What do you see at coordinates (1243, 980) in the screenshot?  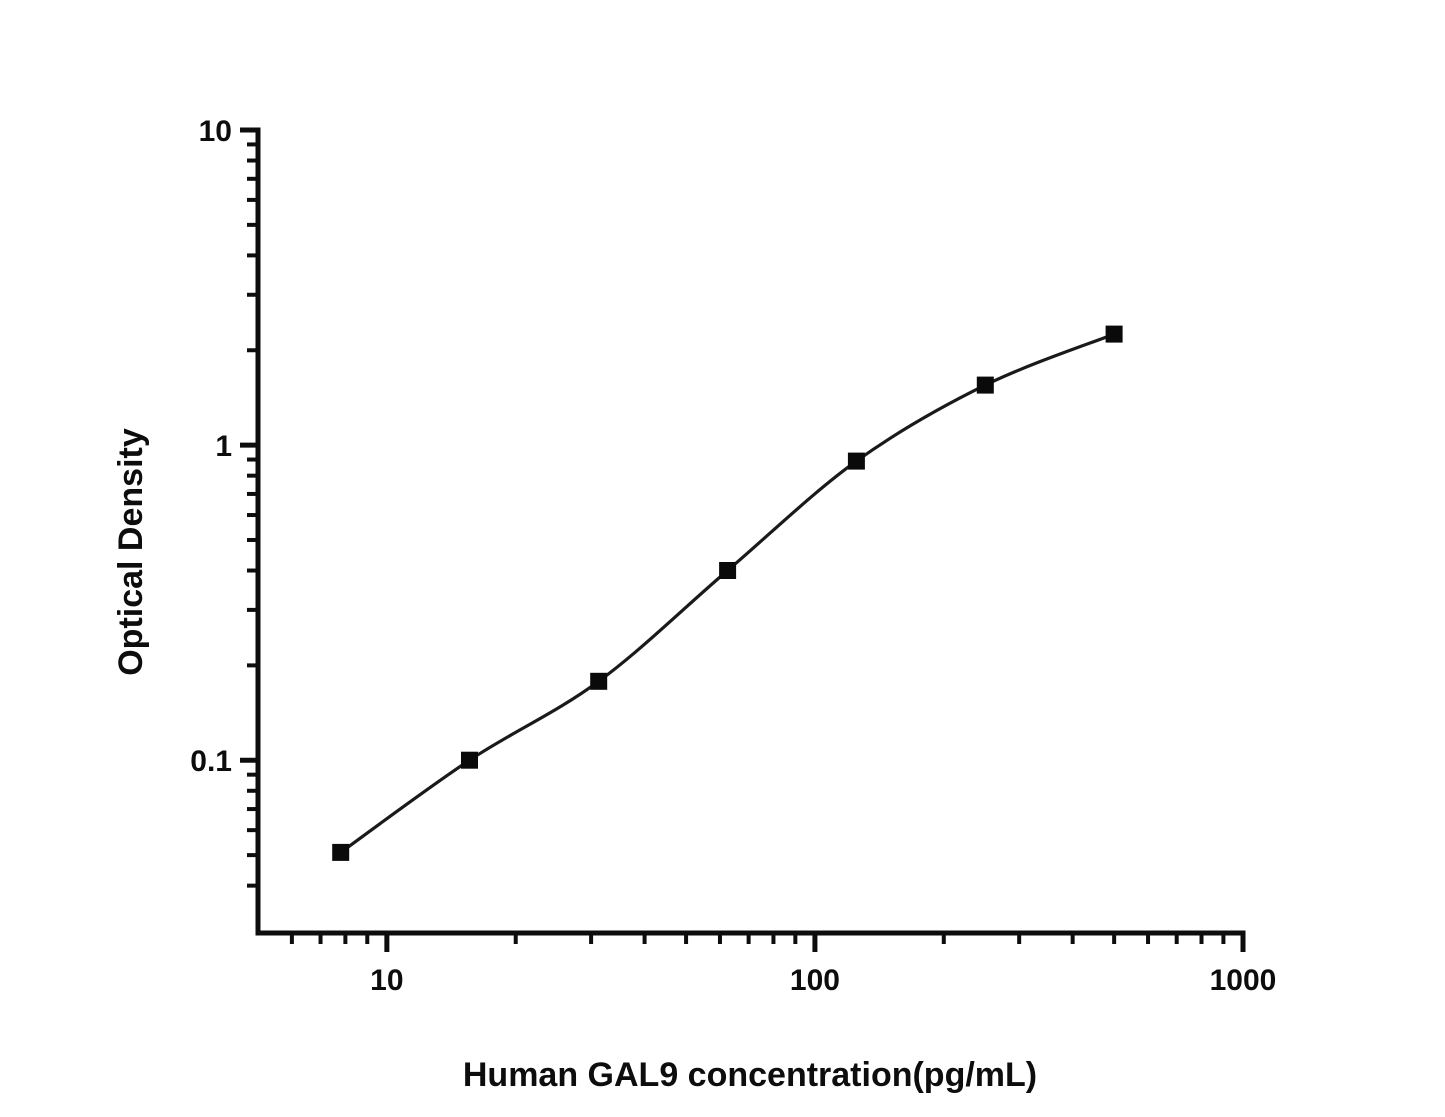 I see `x-tick-label: 1000` at bounding box center [1243, 980].